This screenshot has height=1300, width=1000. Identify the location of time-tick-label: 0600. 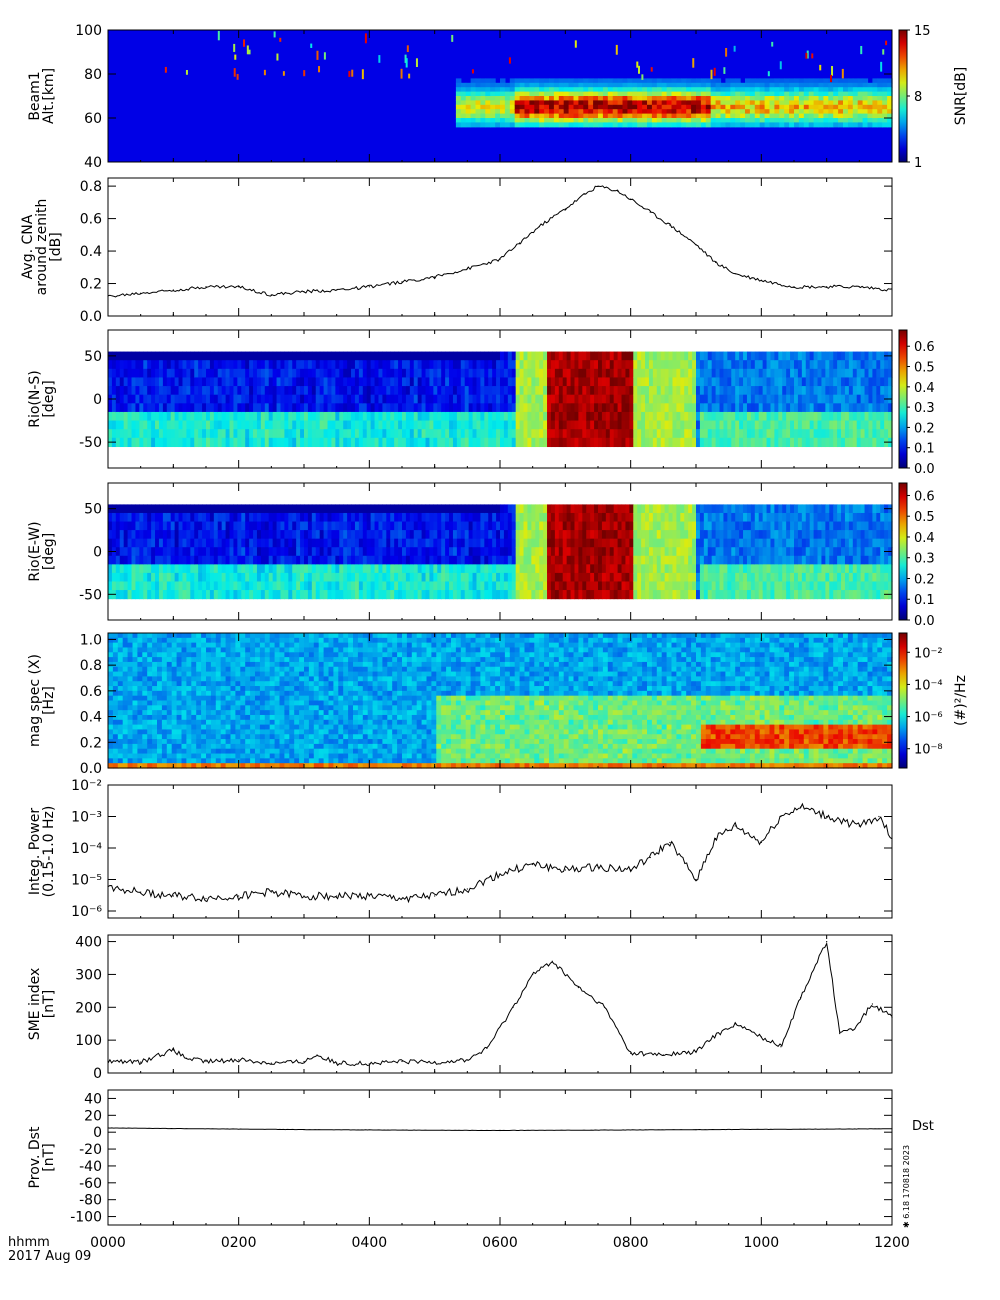
(500, 1243).